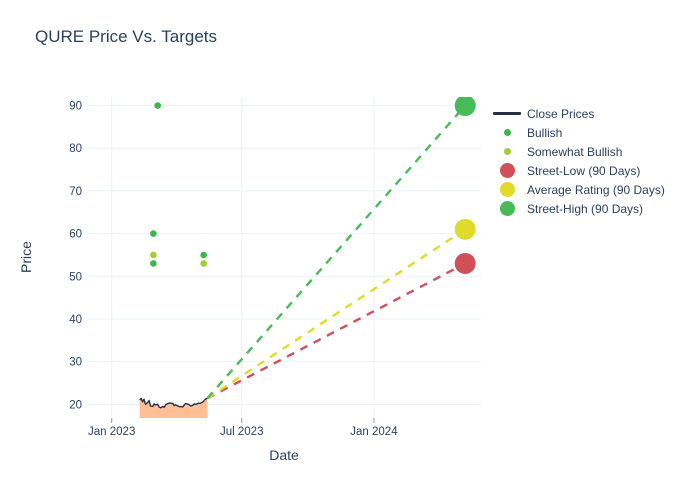  What do you see at coordinates (241, 432) in the screenshot?
I see `x-tick-label: Jul 2023` at bounding box center [241, 432].